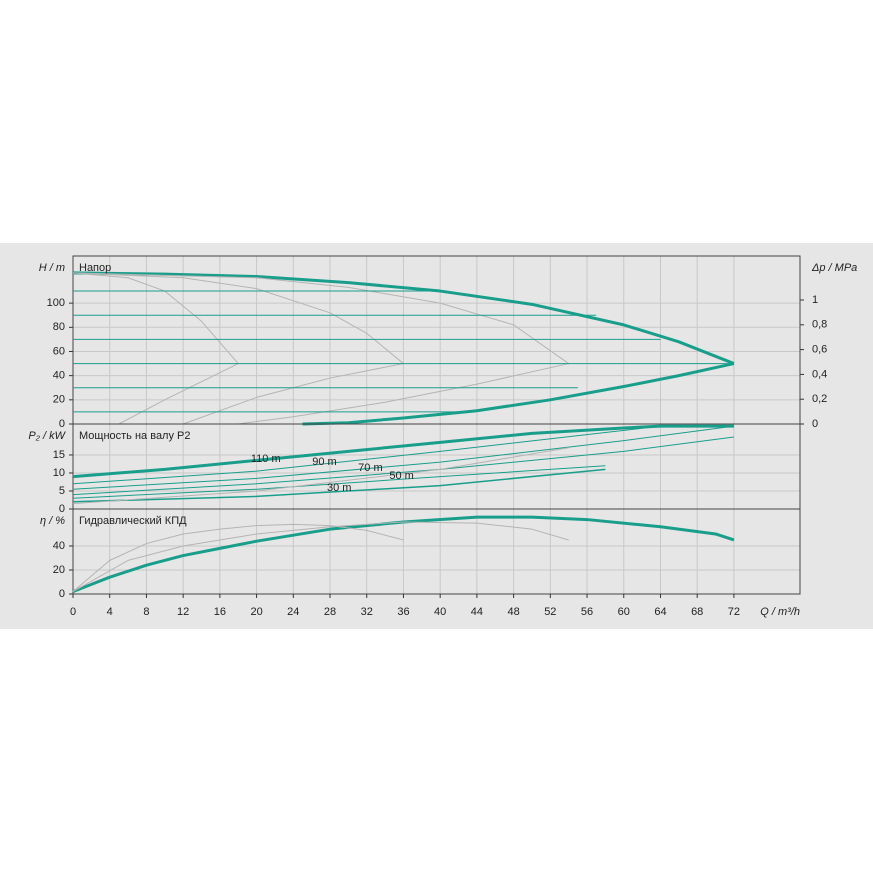  Describe the element at coordinates (62, 491) in the screenshot. I see `y-tick-label: 5` at that location.